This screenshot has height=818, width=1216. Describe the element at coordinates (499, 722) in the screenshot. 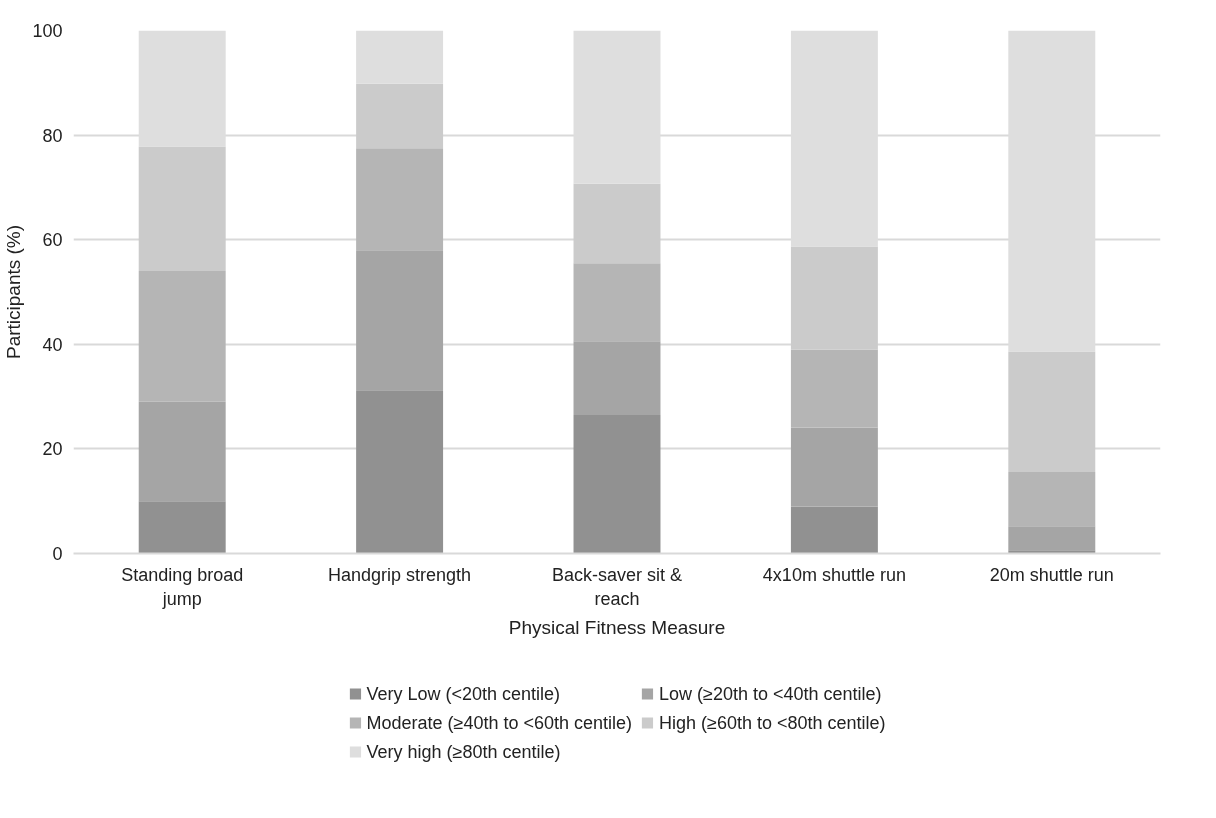

I see `legend-label: Moderate (≥40th to <60th centile)` at that location.